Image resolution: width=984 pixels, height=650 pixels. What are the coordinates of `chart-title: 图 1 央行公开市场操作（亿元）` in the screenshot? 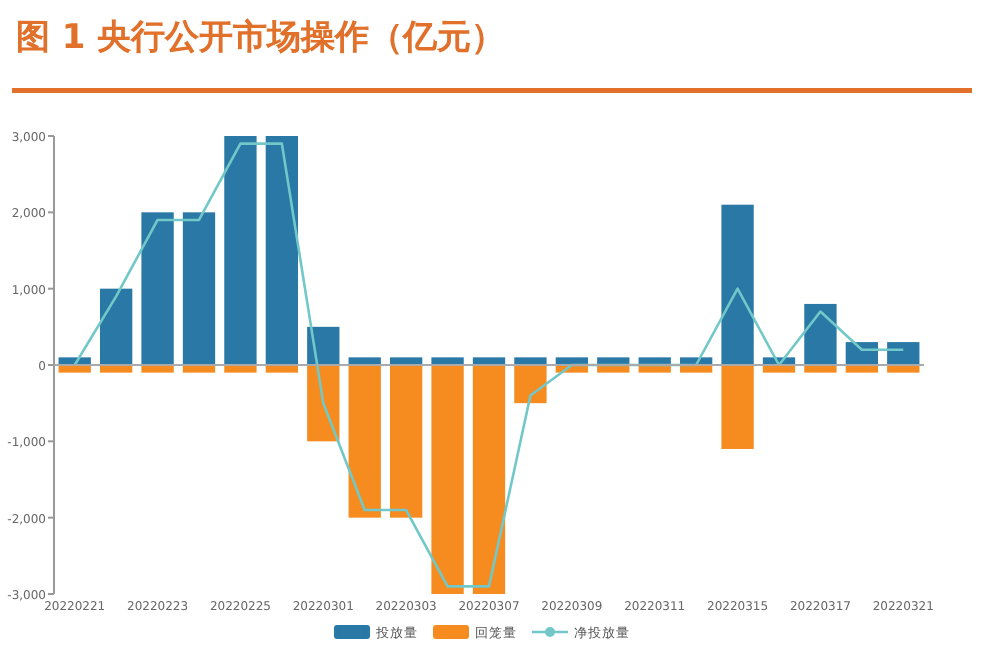 It's located at (261, 38).